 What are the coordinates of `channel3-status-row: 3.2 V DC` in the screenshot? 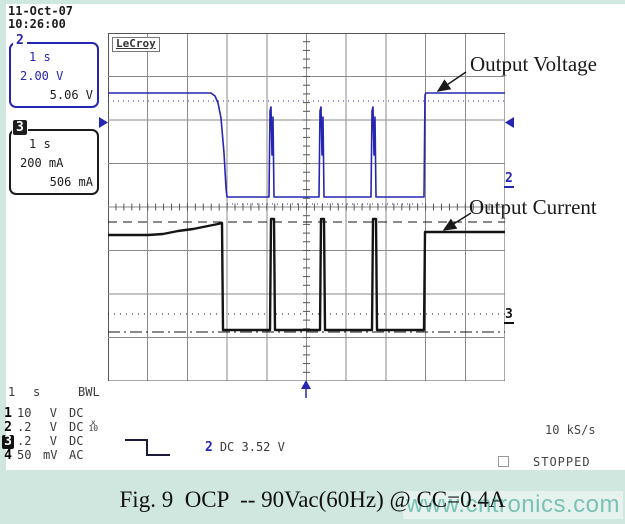 It's located at (50, 441).